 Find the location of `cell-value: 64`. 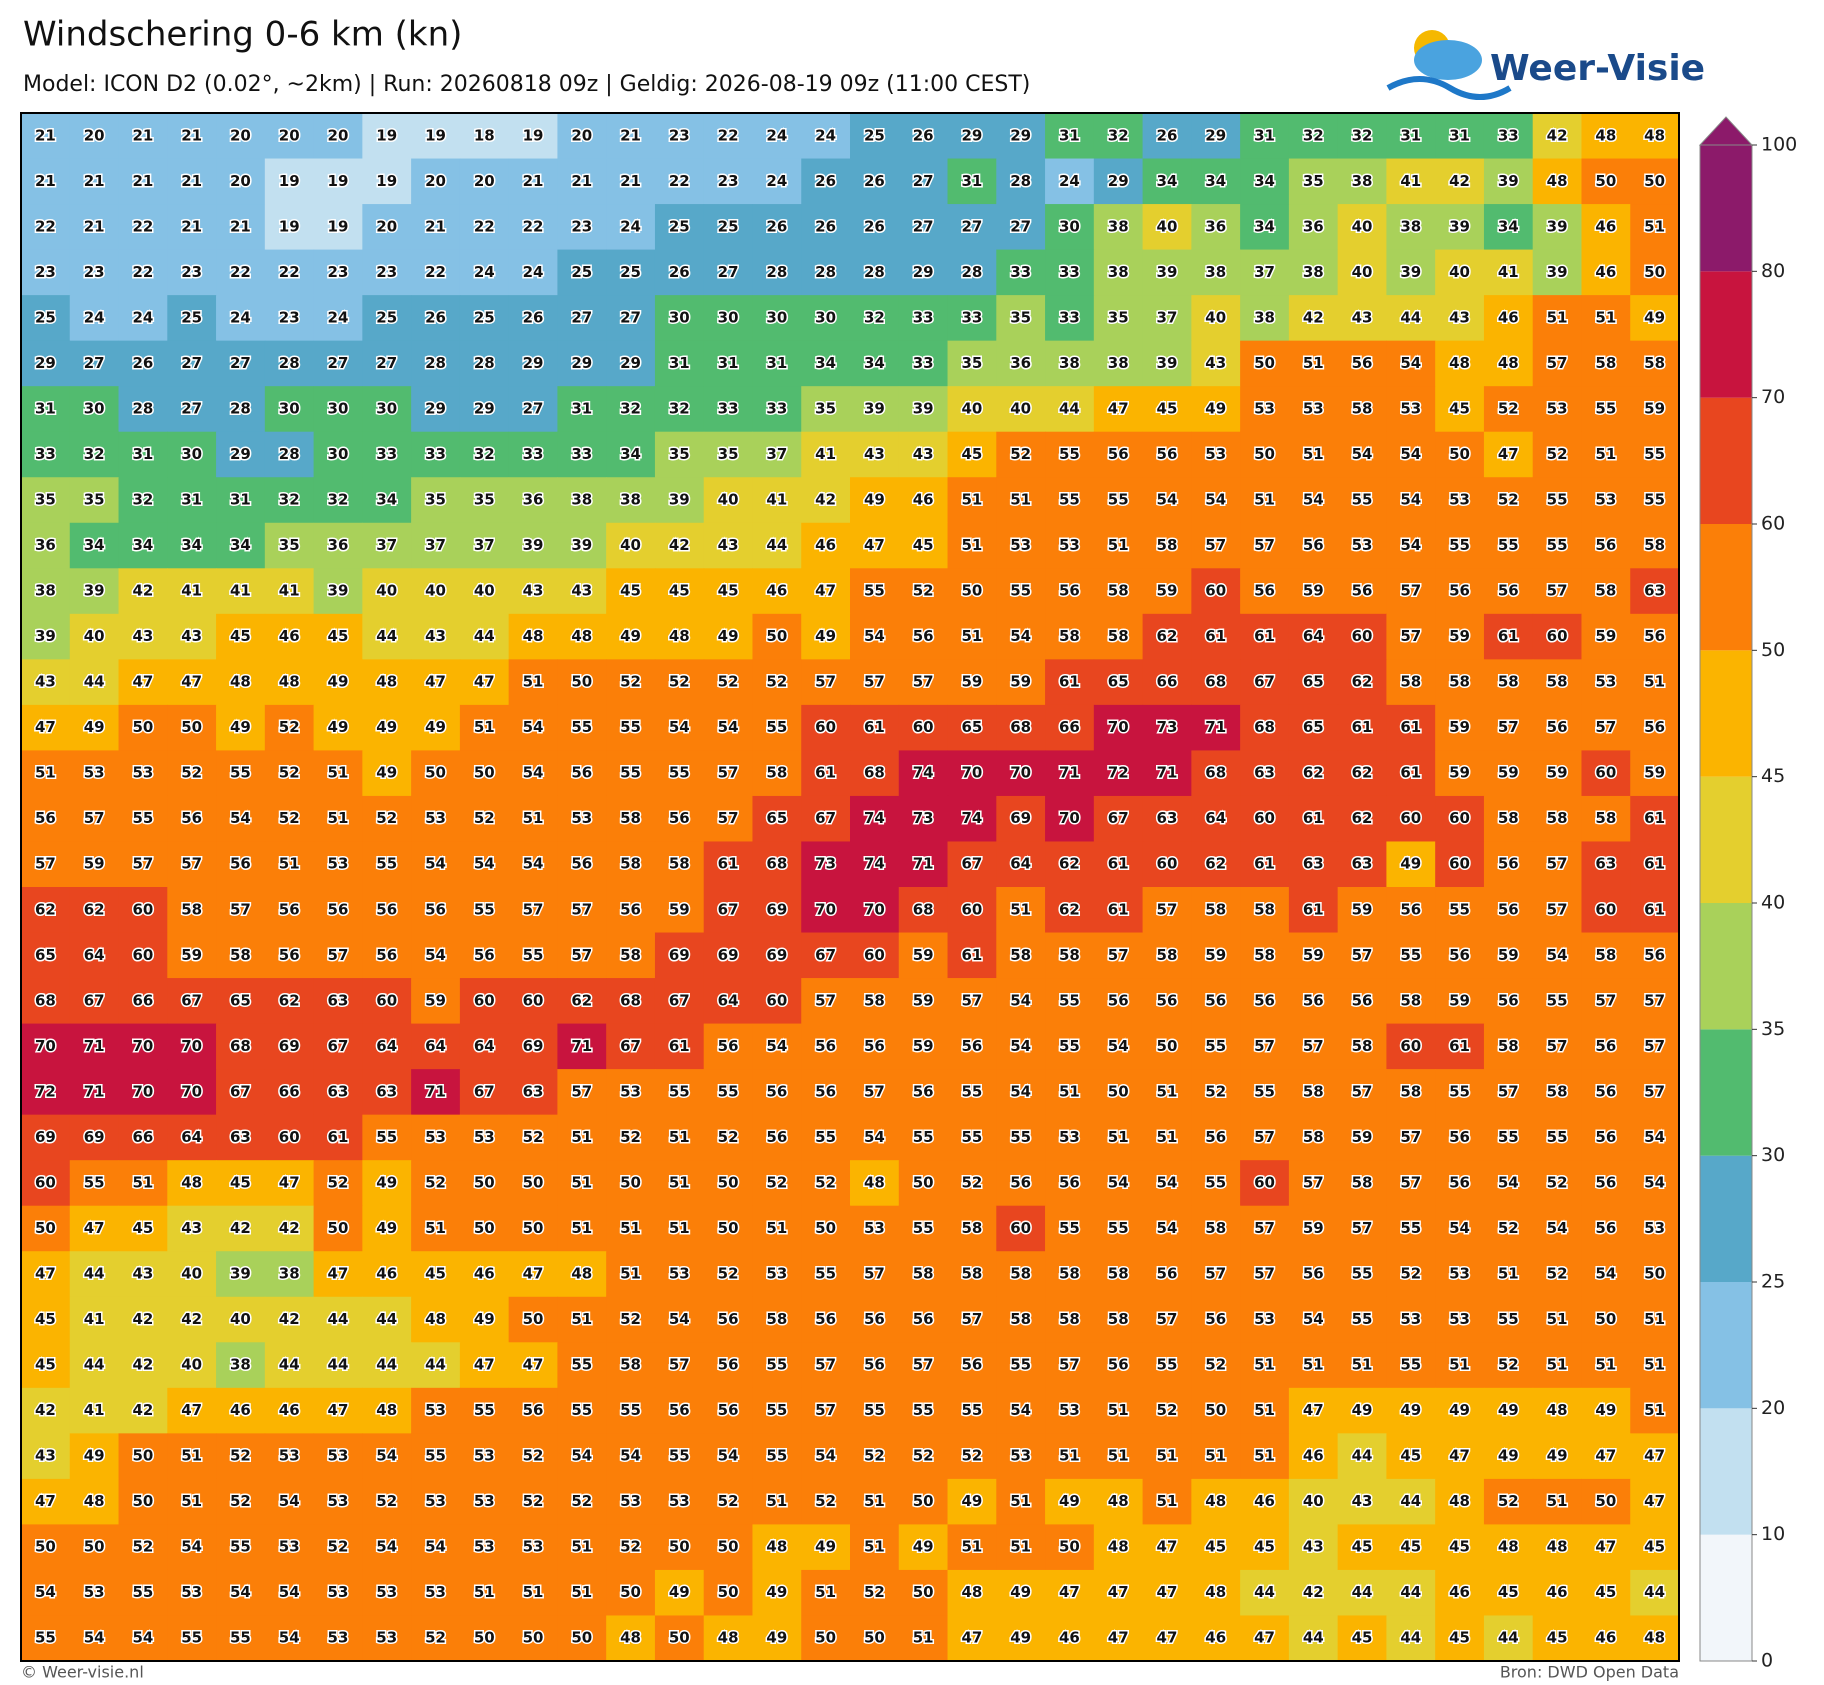

cell-value: 64 is located at coordinates (728, 1000).